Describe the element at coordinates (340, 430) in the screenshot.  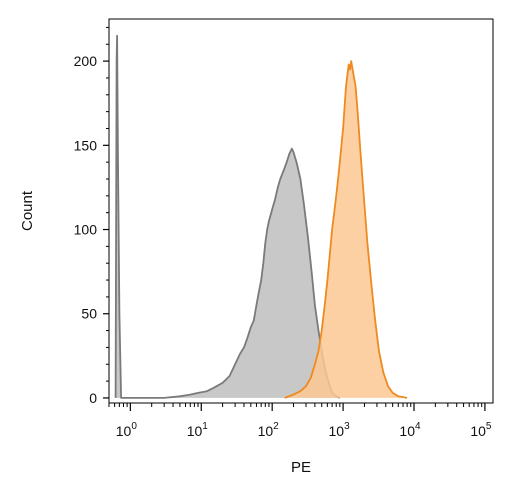
I see `x-tick-label-3: 10³` at that location.